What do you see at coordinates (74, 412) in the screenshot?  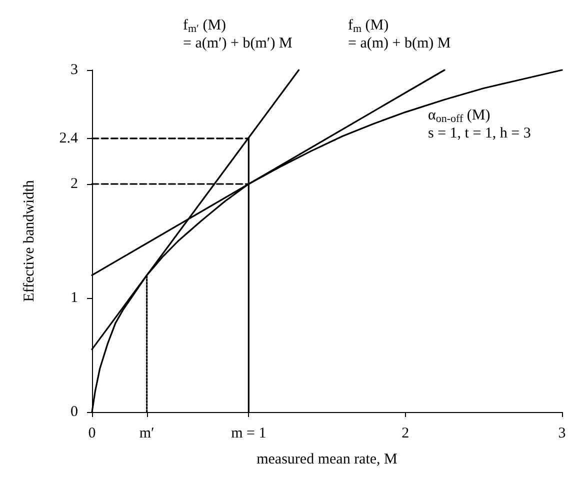 I see `y-tick-label: 0` at bounding box center [74, 412].